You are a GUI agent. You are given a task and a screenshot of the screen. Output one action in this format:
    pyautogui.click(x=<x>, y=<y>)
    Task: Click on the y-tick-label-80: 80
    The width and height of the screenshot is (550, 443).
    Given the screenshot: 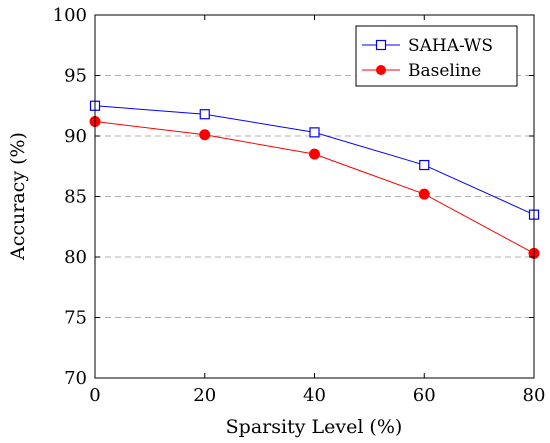 What is the action you would take?
    pyautogui.click(x=75, y=257)
    